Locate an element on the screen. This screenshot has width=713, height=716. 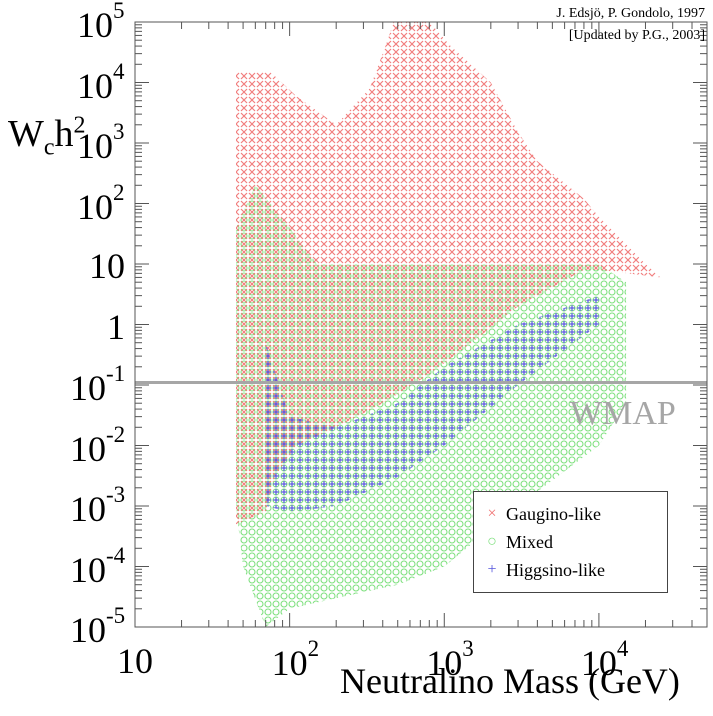
y-tick-label: 10² is located at coordinates (101, 204).